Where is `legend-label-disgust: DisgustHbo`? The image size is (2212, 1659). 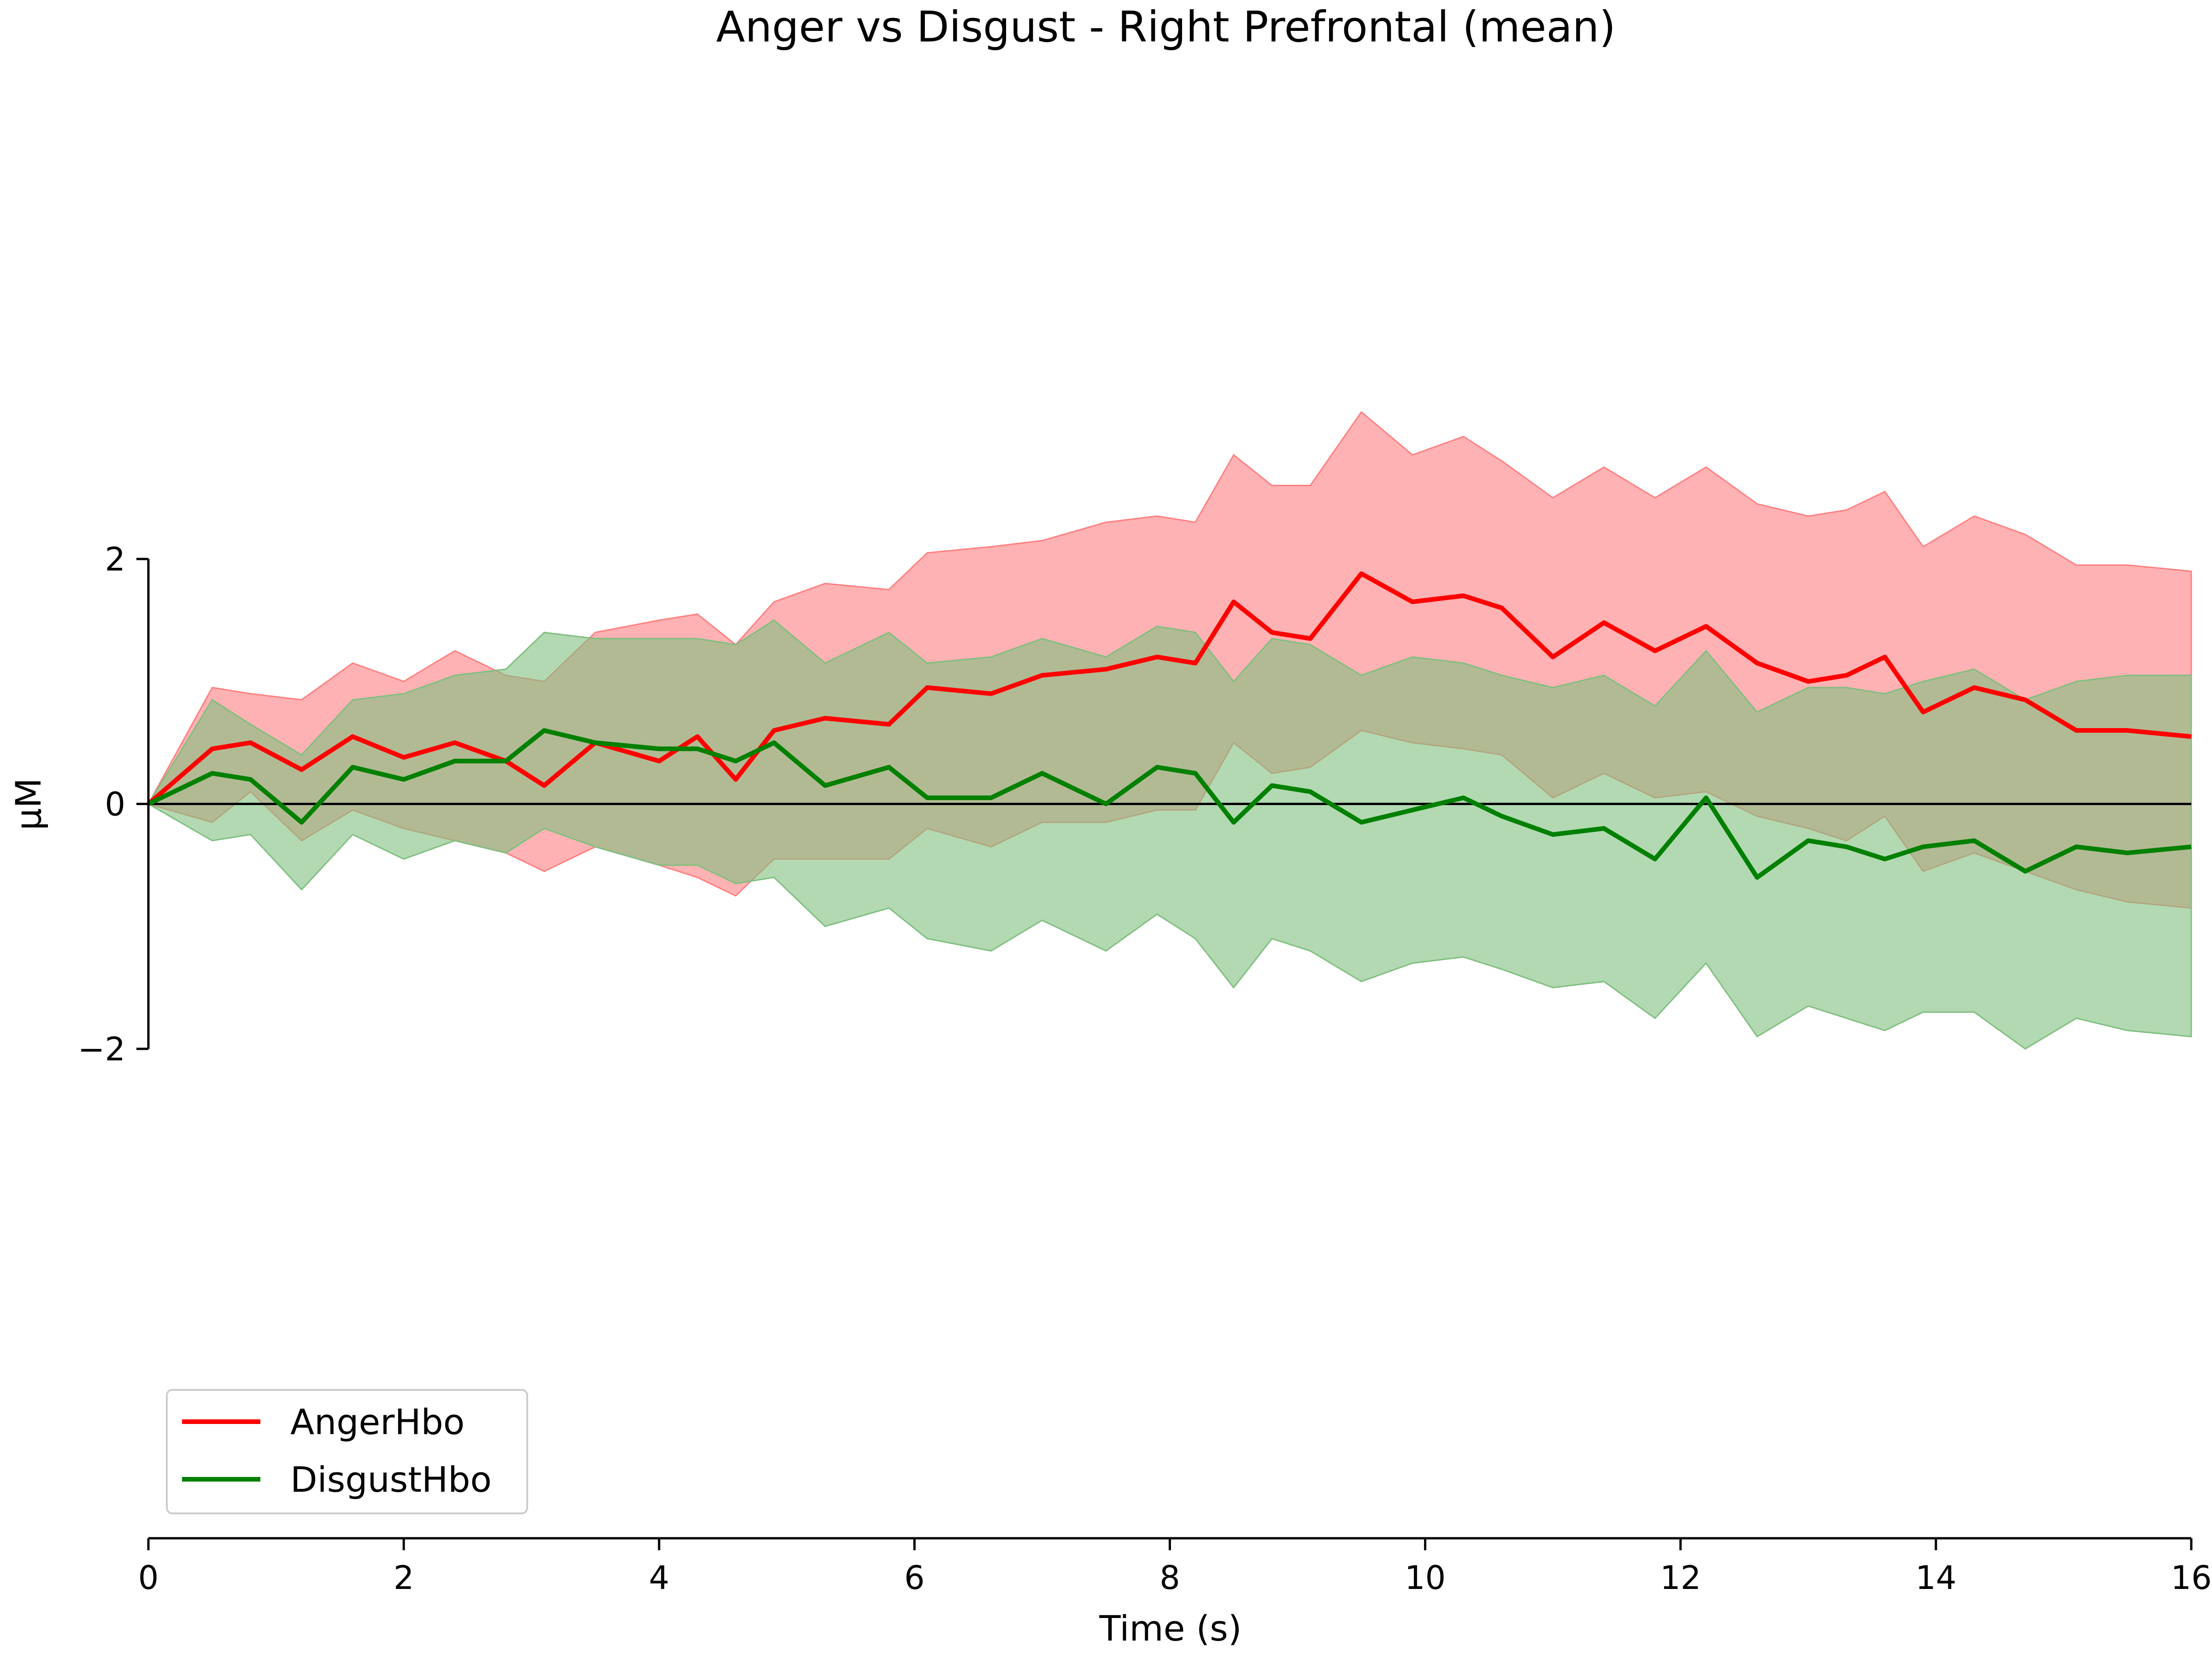 legend-label-disgust: DisgustHbo is located at coordinates (391, 1479).